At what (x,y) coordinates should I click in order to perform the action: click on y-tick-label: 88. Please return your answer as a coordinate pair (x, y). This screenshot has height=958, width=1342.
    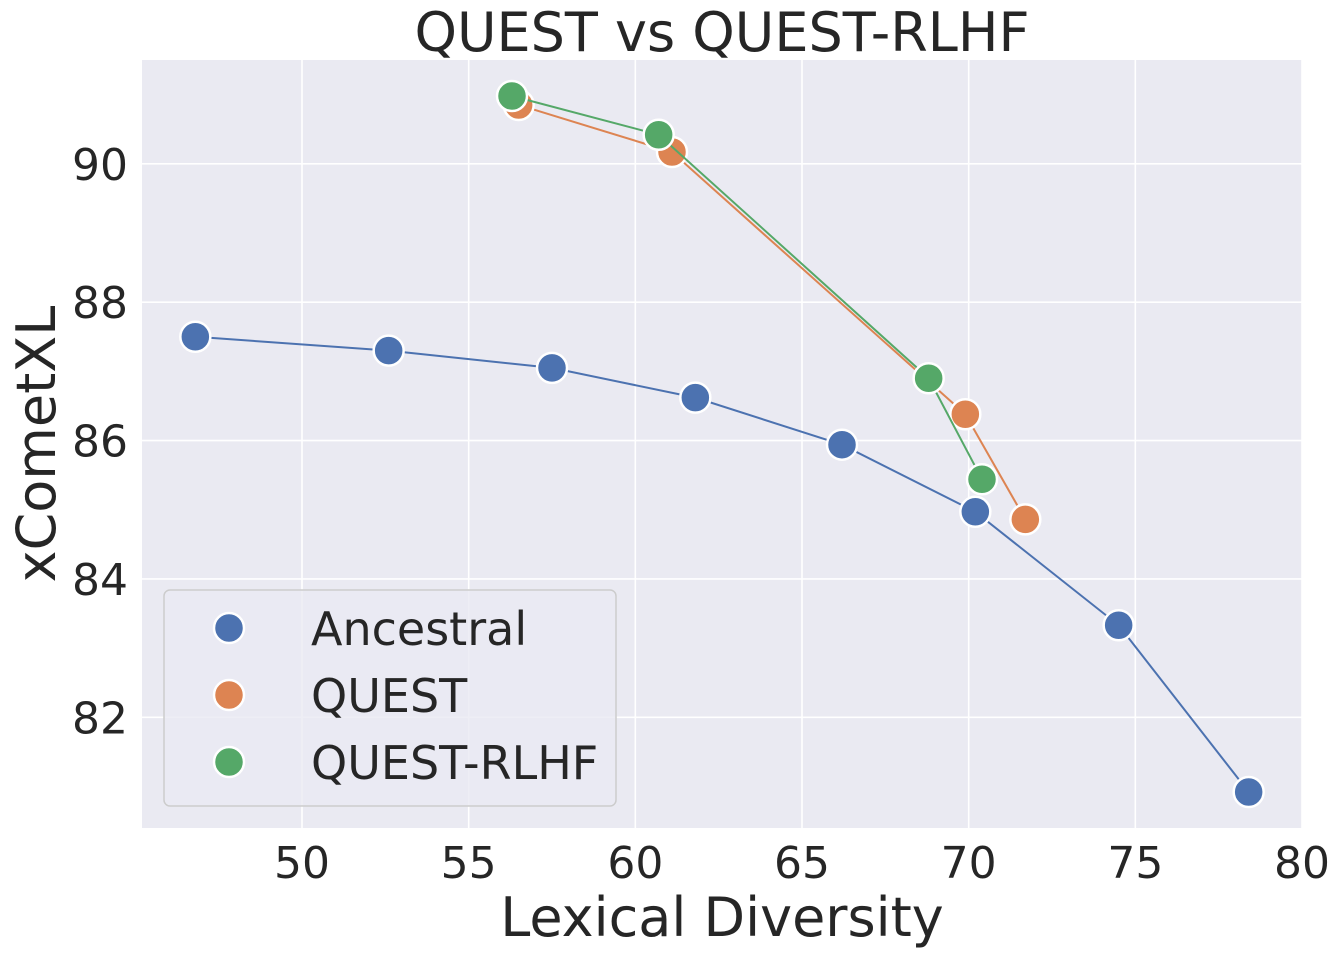
    Looking at the image, I should click on (100, 303).